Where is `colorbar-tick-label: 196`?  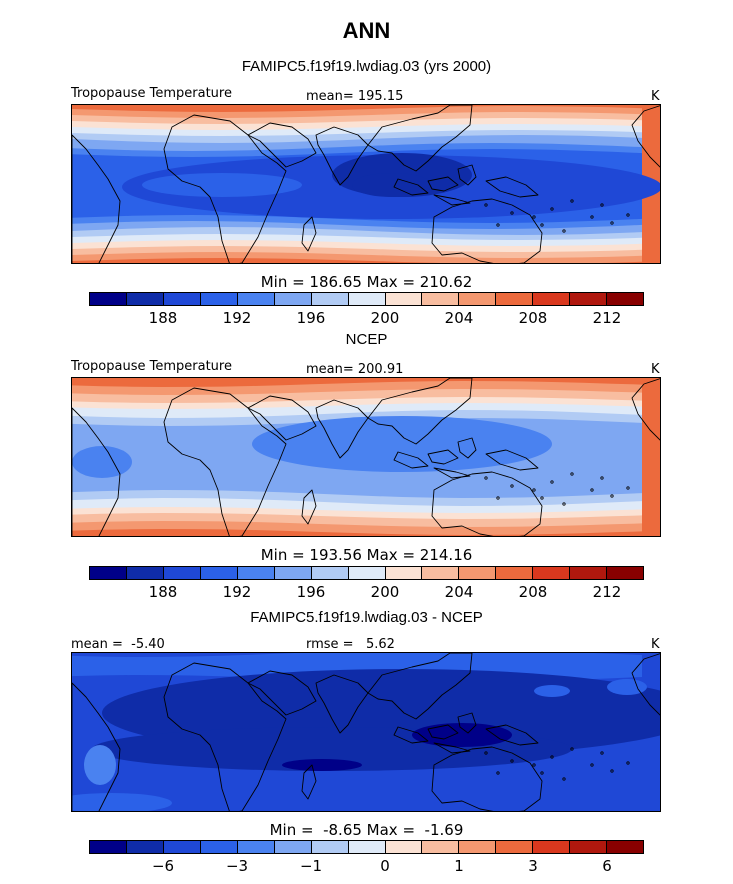
colorbar-tick-label: 196 is located at coordinates (311, 592).